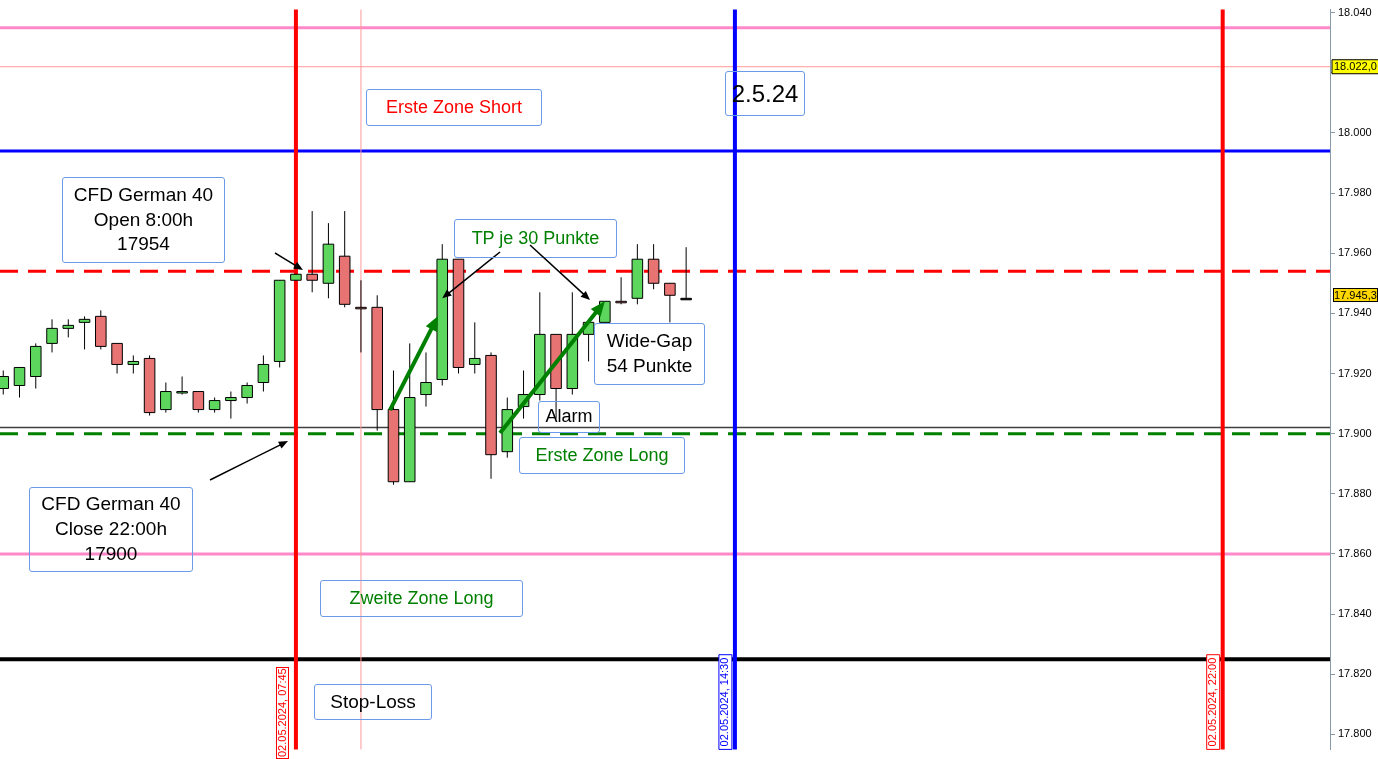 This screenshot has height=759, width=1378. I want to click on text: 17.945,3, so click(1355, 295).